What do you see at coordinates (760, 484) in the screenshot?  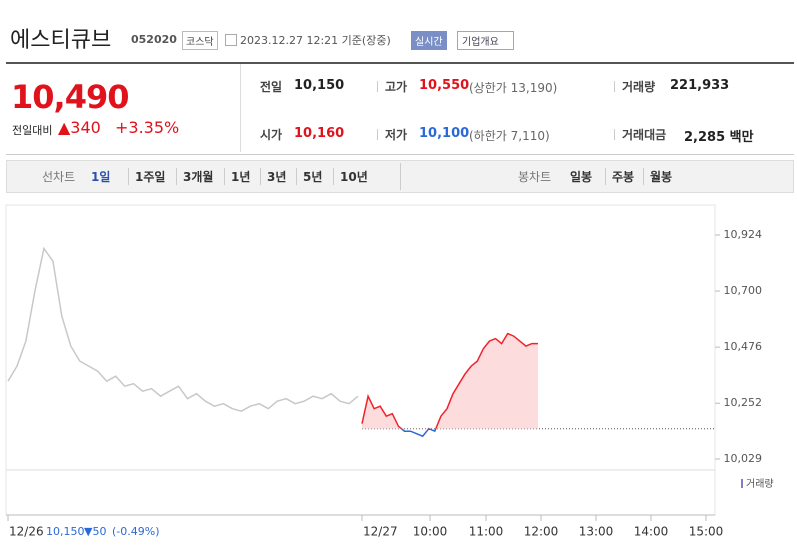 I see `volume-label: 거래량` at bounding box center [760, 484].